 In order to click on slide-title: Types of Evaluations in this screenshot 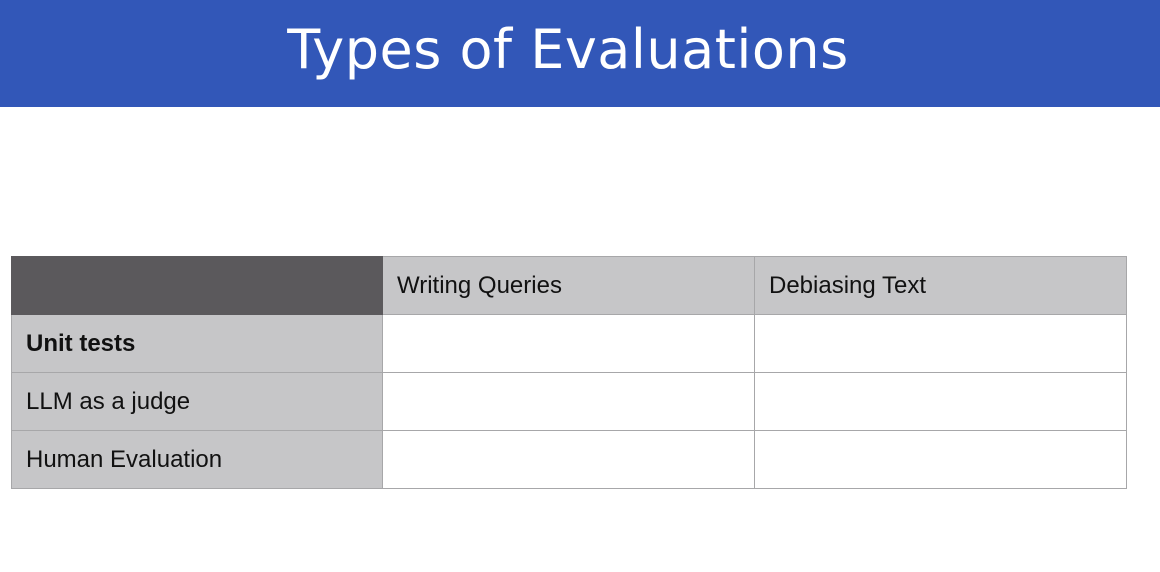, I will do `click(568, 49)`.